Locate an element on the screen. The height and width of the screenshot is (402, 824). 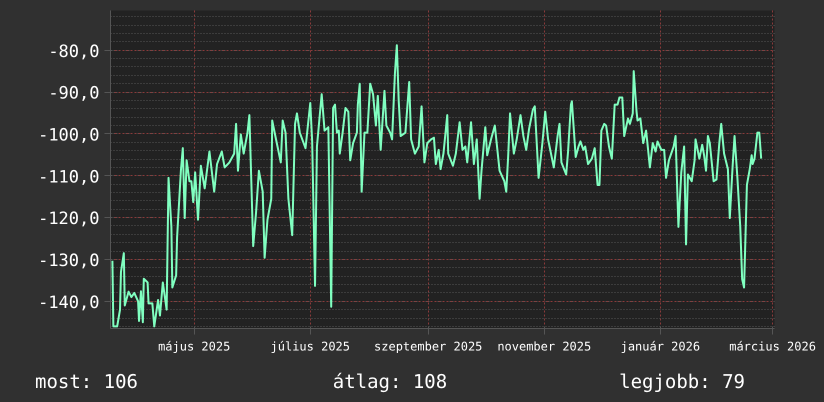
x-tick-label: március 2026 is located at coordinates (772, 347).